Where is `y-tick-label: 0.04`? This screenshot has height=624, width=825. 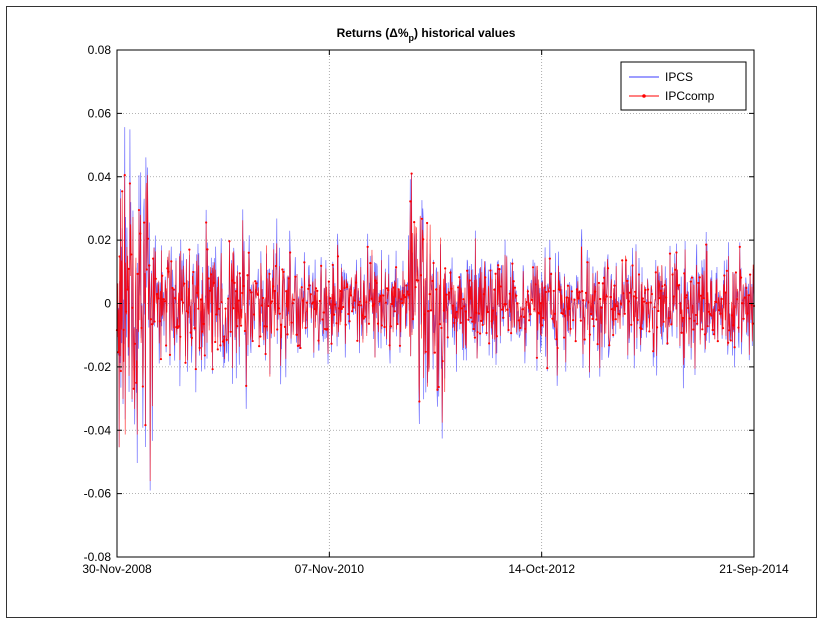 y-tick-label: 0.04 is located at coordinates (100, 177).